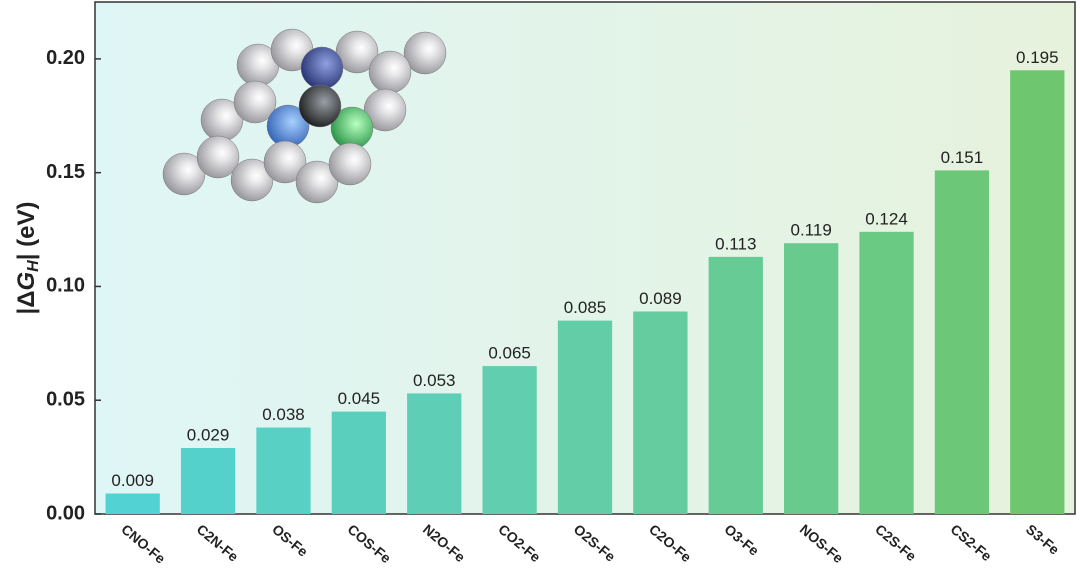 The height and width of the screenshot is (582, 1080). I want to click on x-tick-label: O2S-Fe, so click(595, 543).